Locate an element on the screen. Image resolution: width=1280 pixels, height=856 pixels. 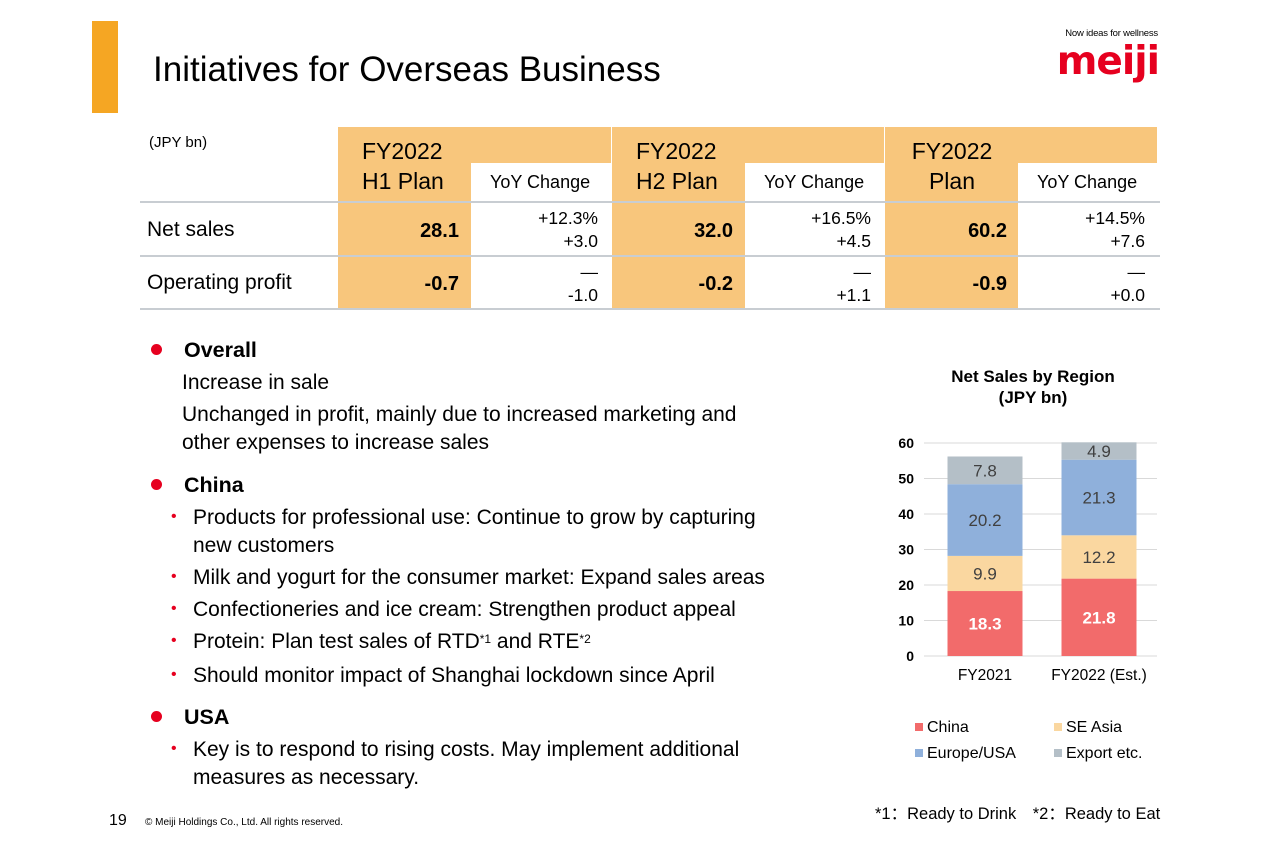
row-label-net-sales: Net sales is located at coordinates (191, 229).